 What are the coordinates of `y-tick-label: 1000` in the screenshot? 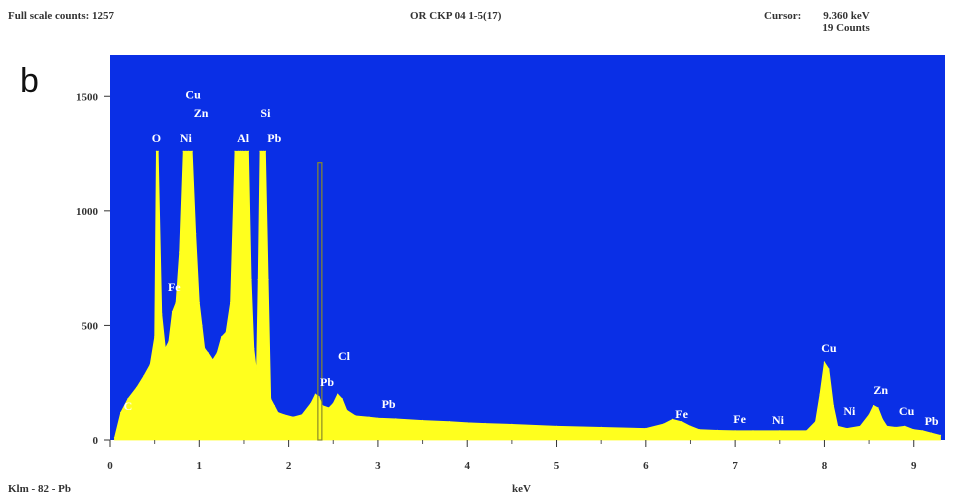 It's located at (87, 212).